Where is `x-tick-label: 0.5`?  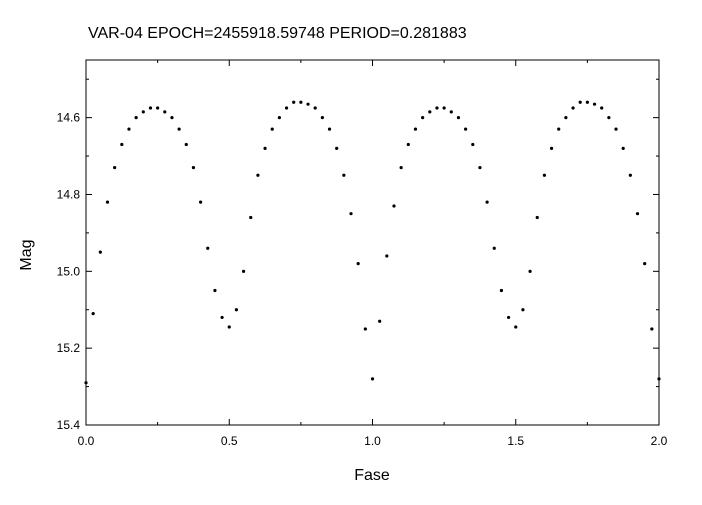
x-tick-label: 0.5 is located at coordinates (229, 441).